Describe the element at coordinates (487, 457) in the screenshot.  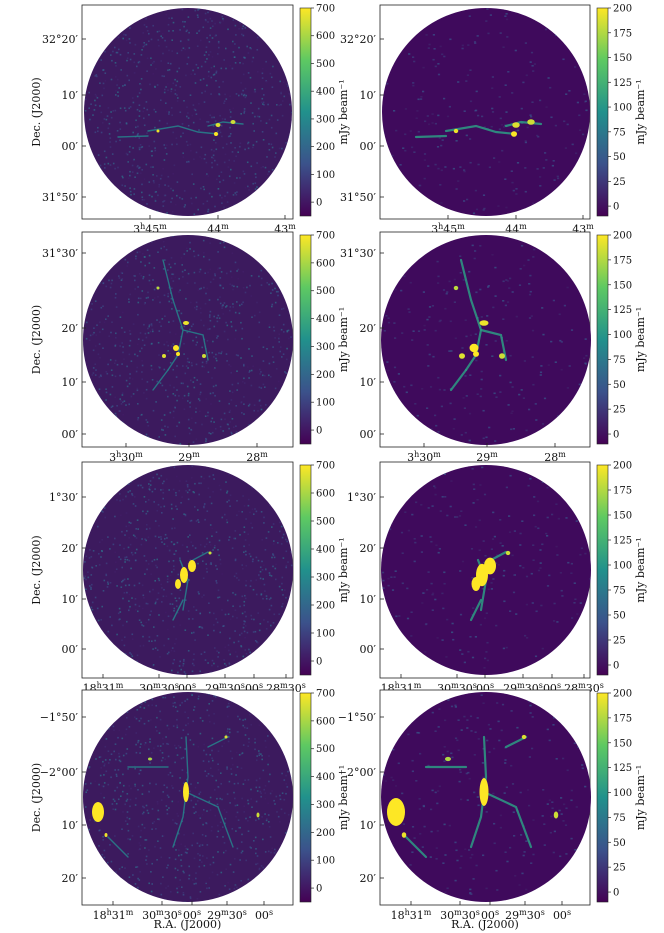
I see `x-tick-label: 29m​` at that location.